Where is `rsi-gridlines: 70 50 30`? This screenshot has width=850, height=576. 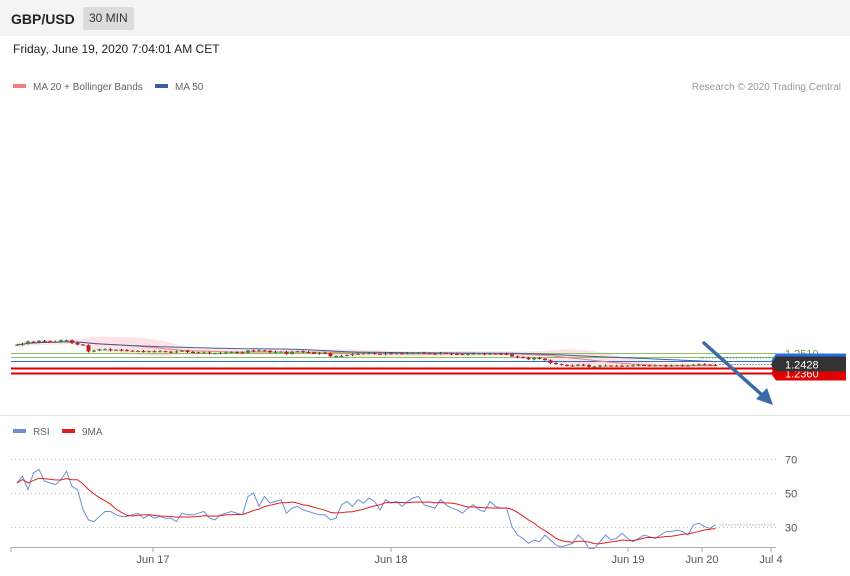 rsi-gridlines: 70 50 30 is located at coordinates (404, 495).